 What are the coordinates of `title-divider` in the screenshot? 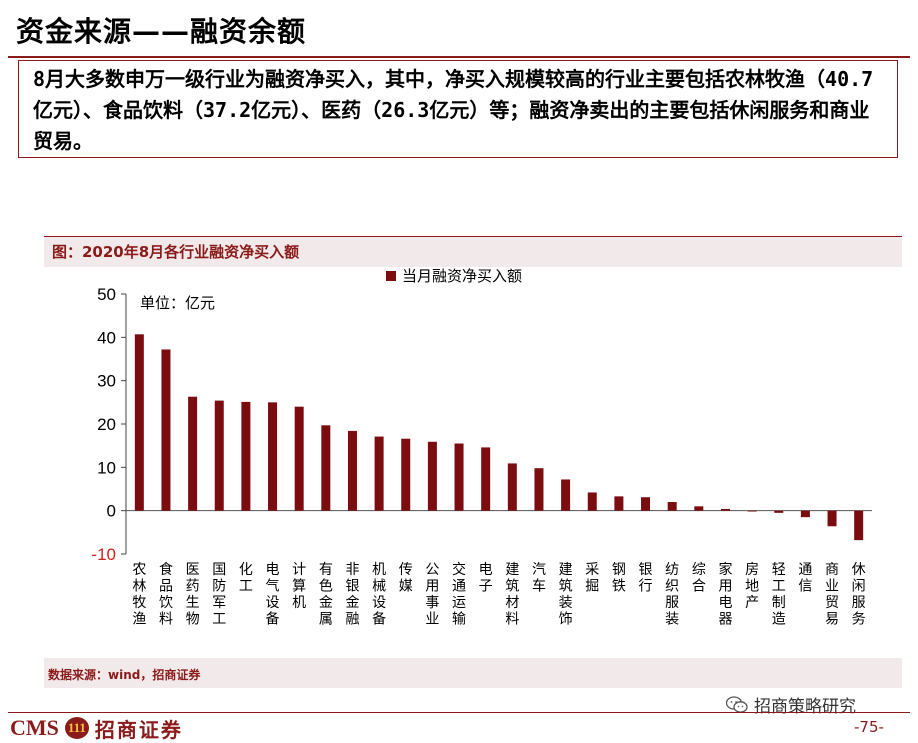 It's located at (459, 57).